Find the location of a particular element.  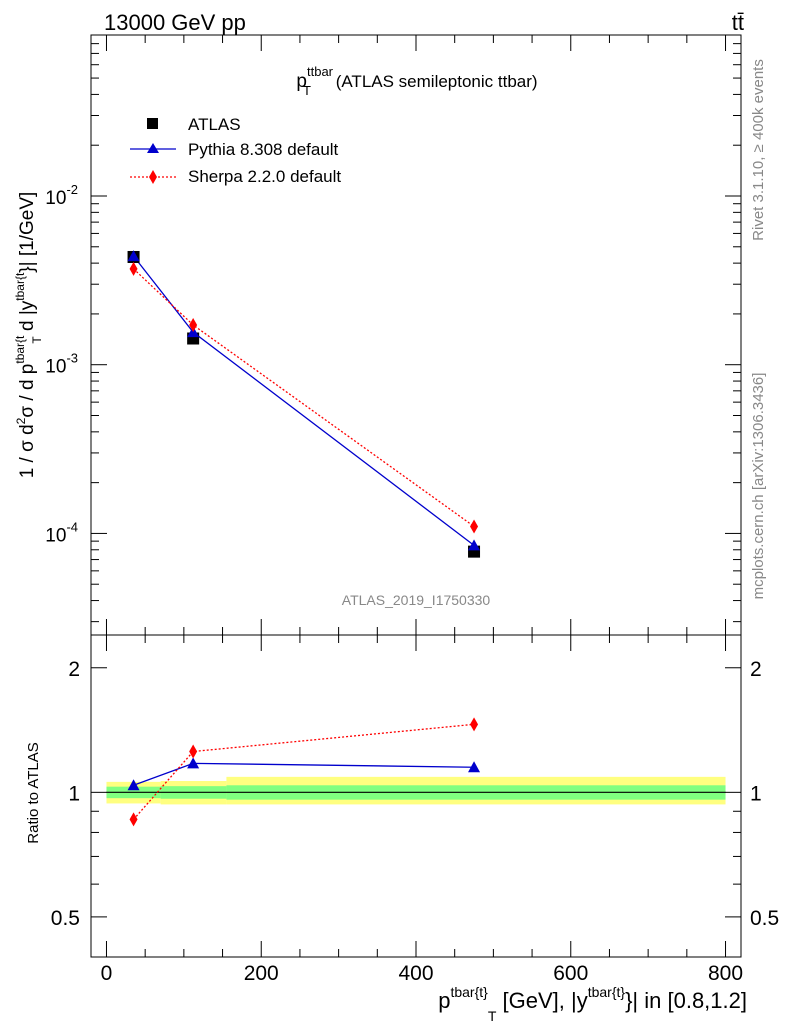

ratio-ylabel: Ratio to ATLAS is located at coordinates (33, 792).